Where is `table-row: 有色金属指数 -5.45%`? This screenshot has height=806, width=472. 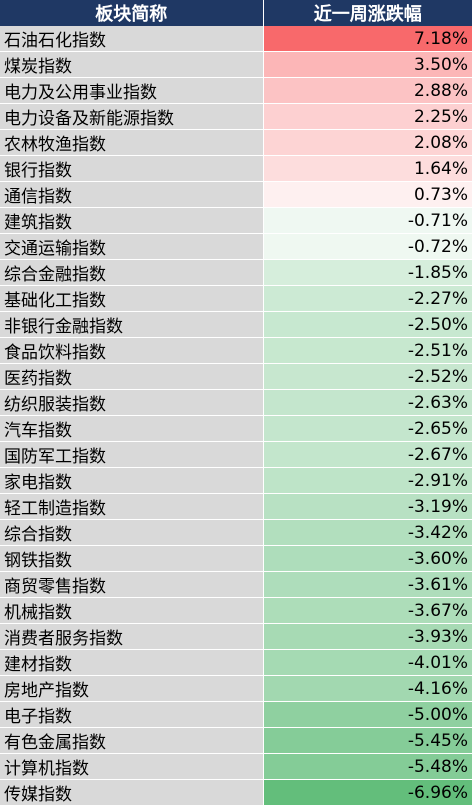
table-row: 有色金属指数 -5.45% is located at coordinates (236, 740).